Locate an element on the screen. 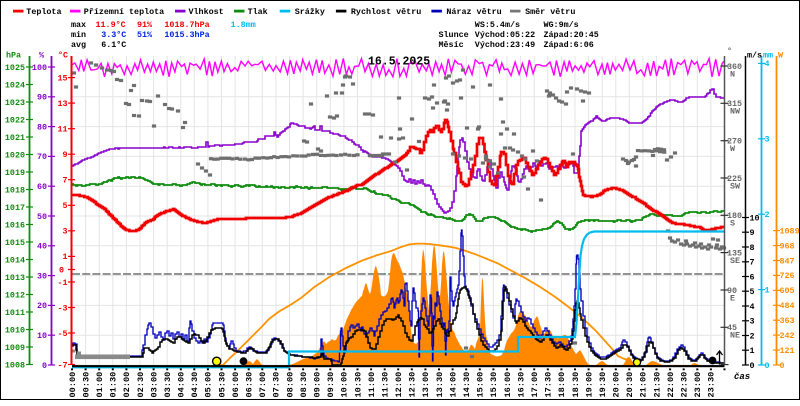 The height and width of the screenshot is (406, 800). svg-text: Vlhkost is located at coordinates (206, 12).